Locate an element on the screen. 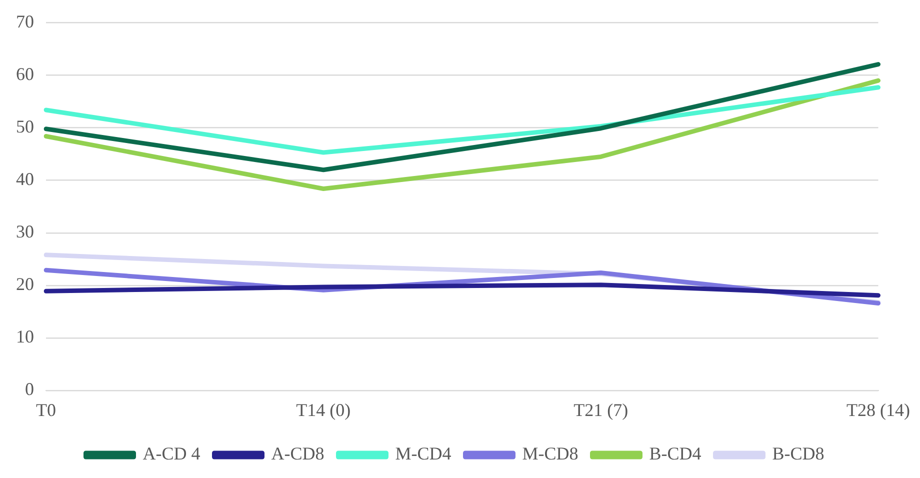  x-tick-label: T0 is located at coordinates (46, 410).